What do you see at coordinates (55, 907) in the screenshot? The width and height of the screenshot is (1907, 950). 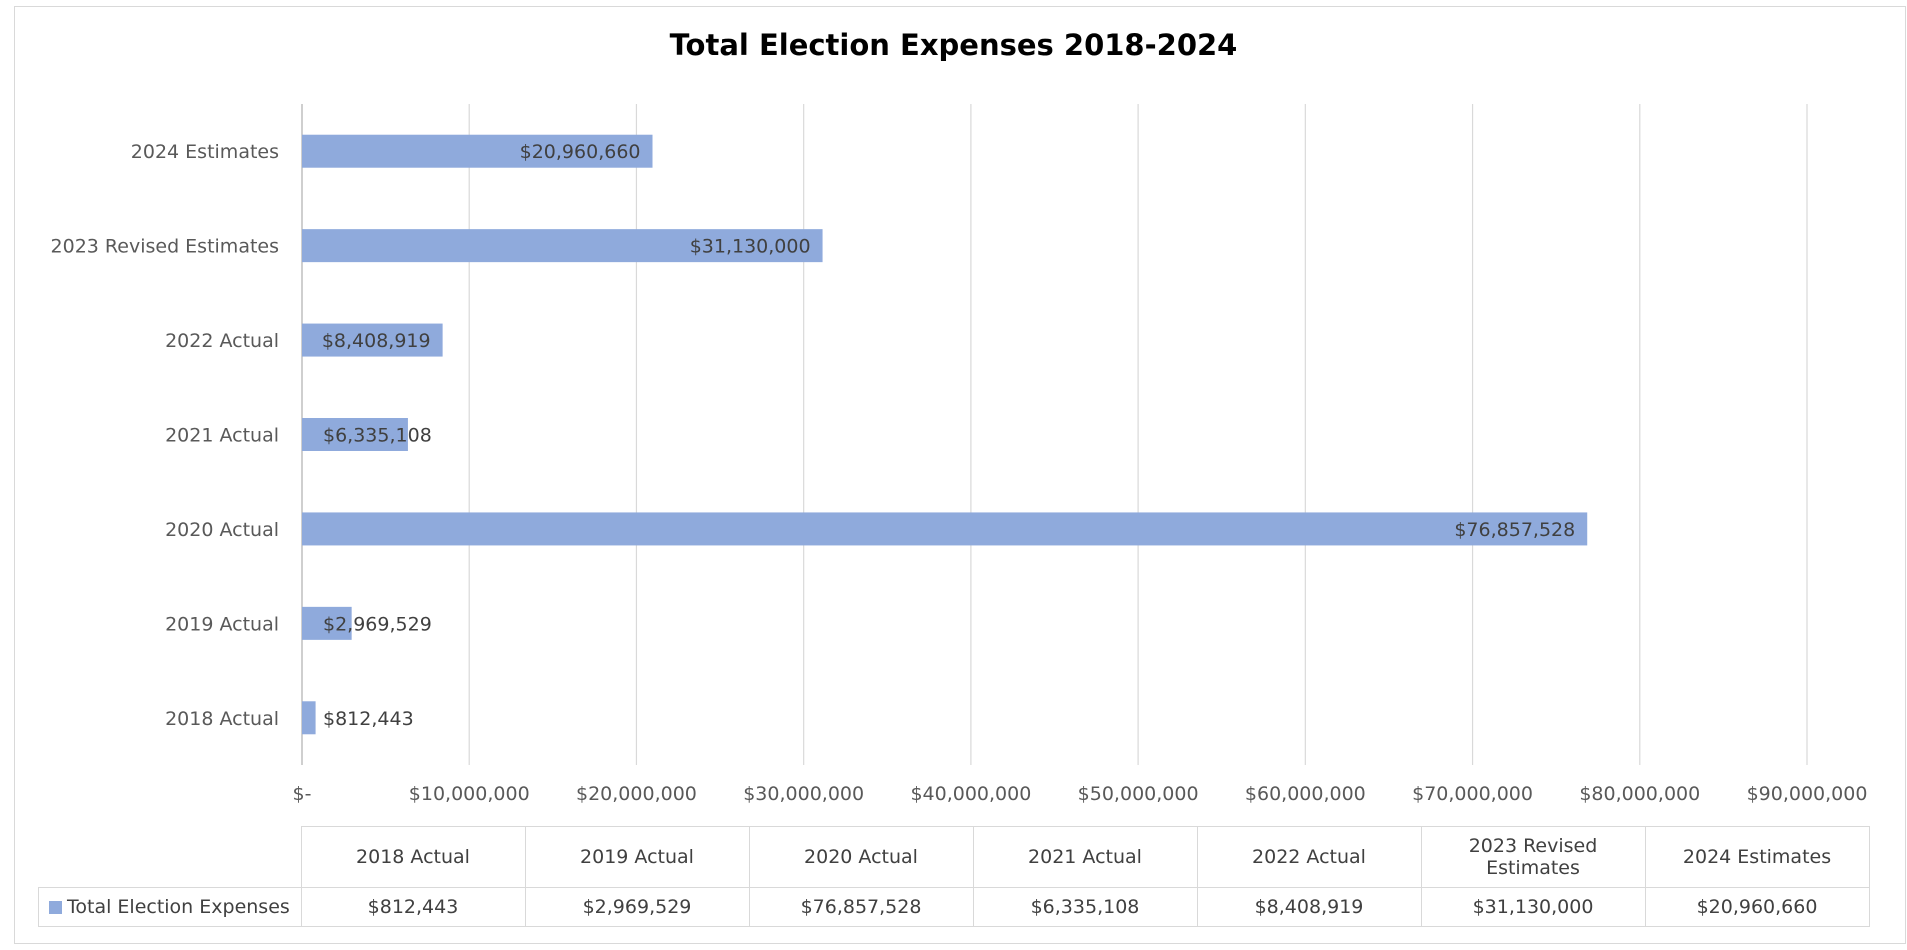 I see `legend-swatch` at bounding box center [55, 907].